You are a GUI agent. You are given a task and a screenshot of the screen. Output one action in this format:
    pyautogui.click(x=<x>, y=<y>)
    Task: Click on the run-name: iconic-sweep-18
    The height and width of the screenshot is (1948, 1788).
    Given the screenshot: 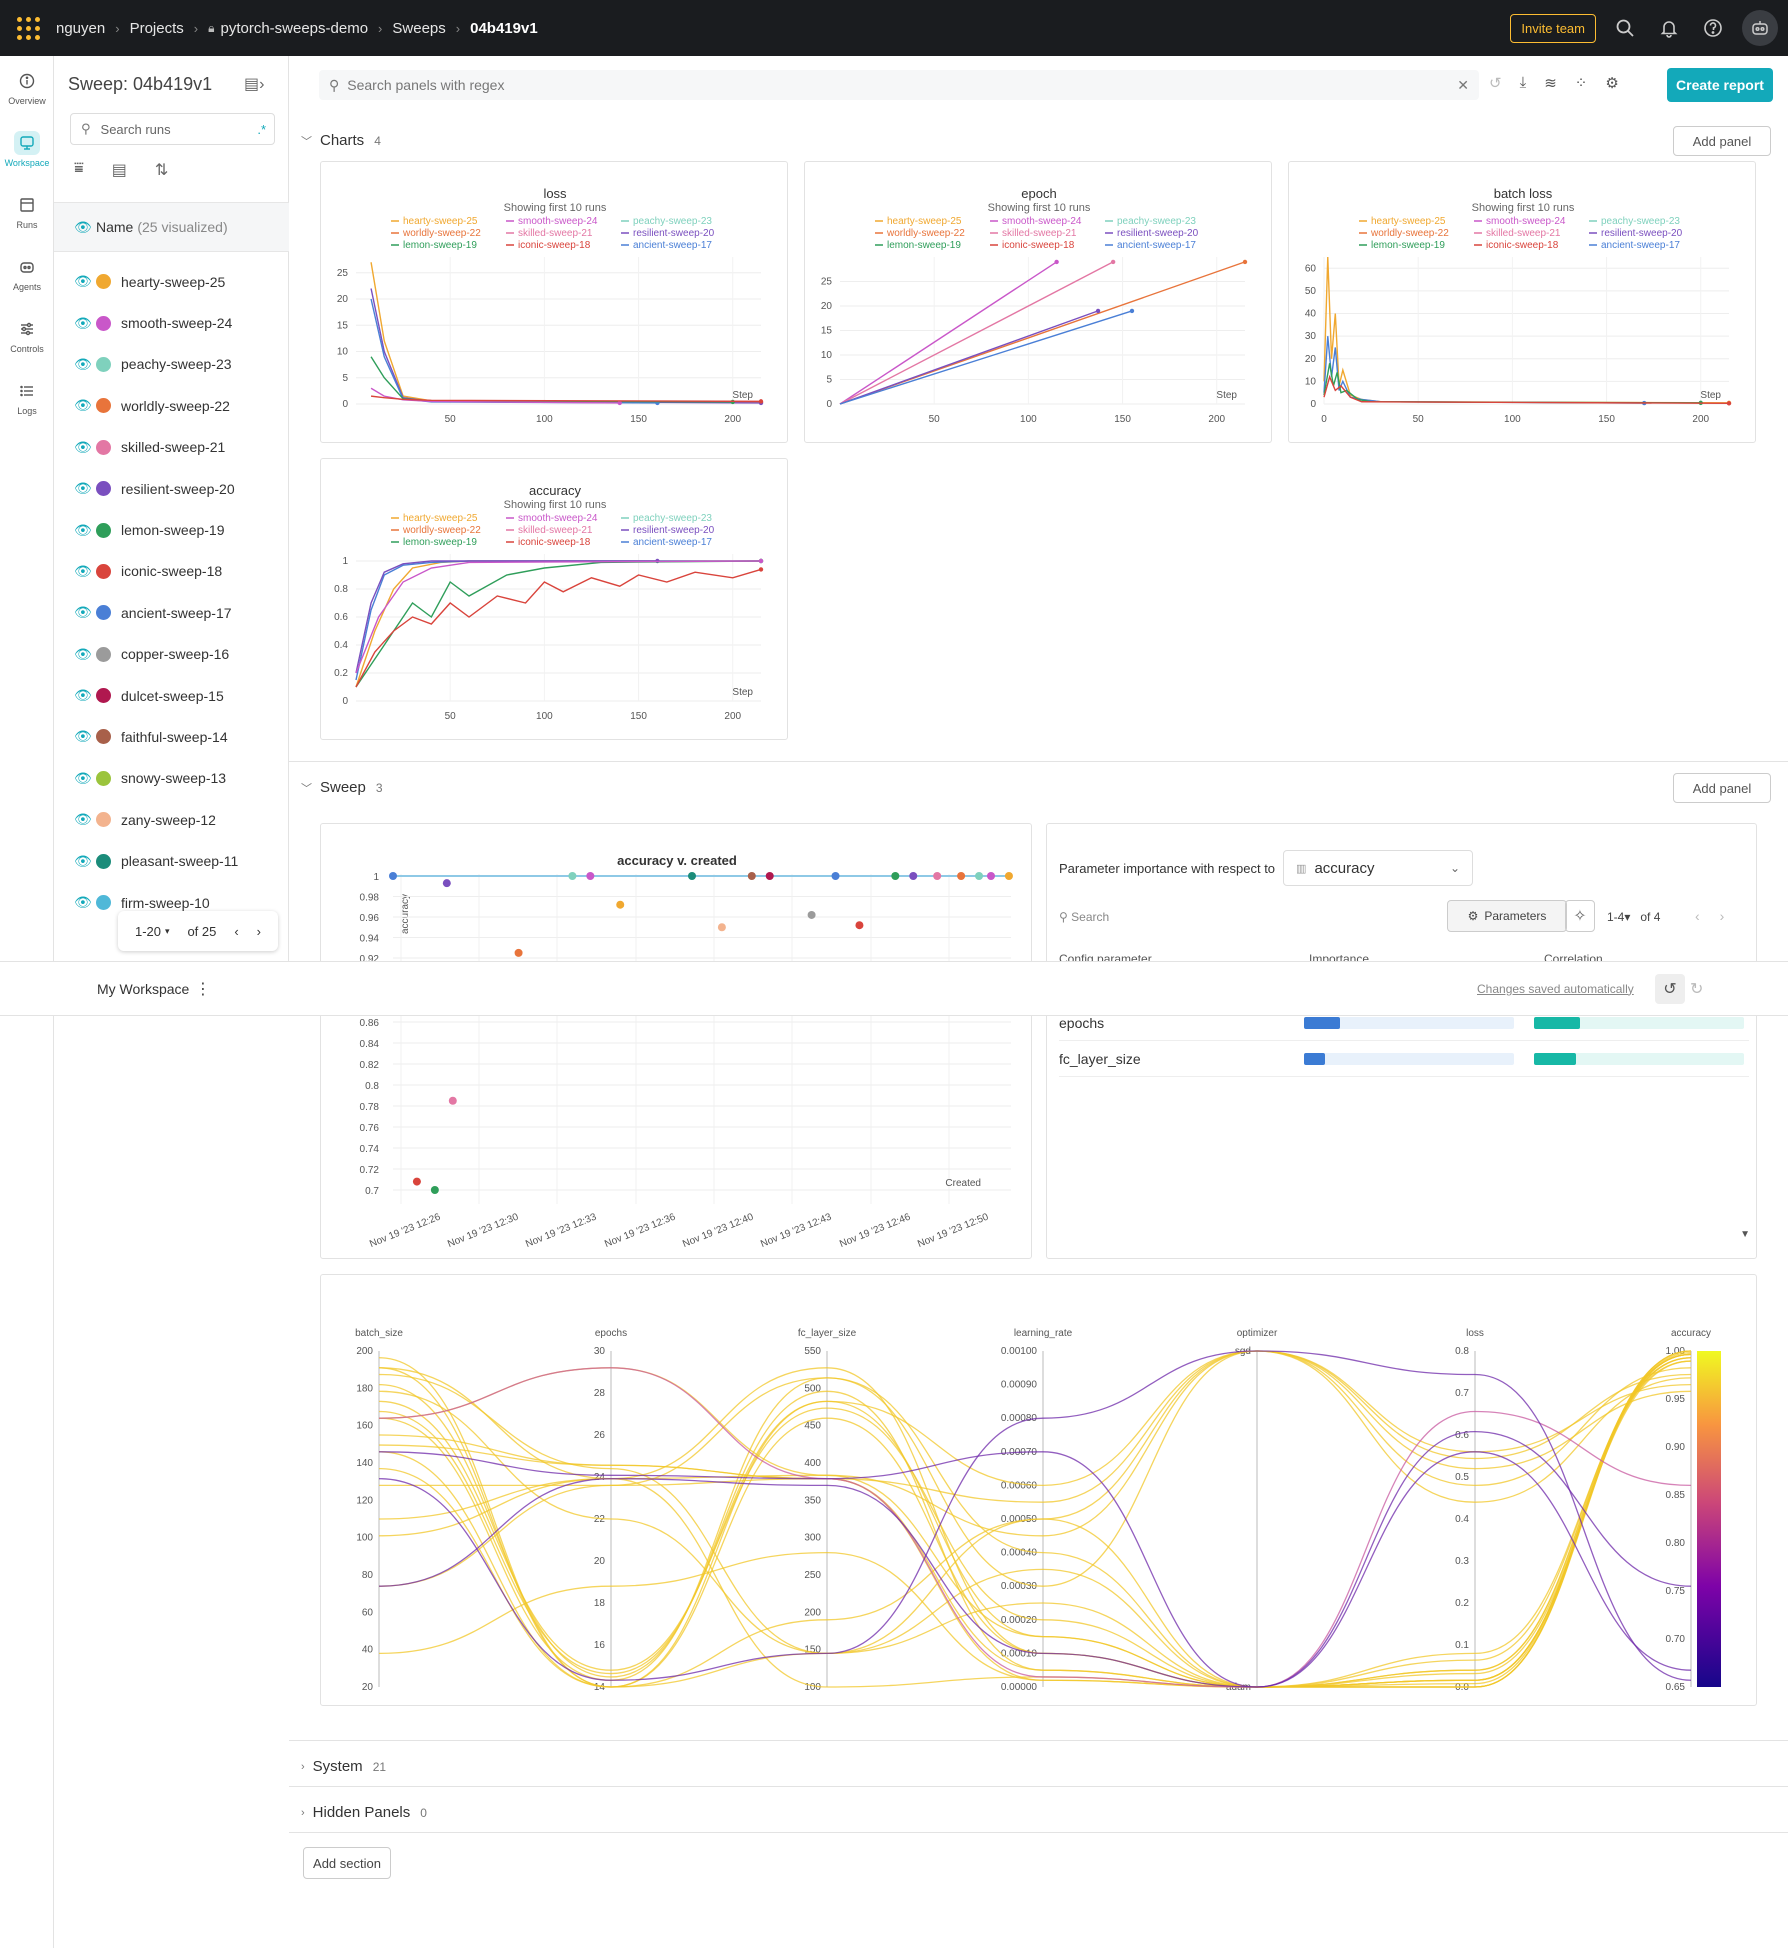 What is the action you would take?
    pyautogui.click(x=172, y=571)
    